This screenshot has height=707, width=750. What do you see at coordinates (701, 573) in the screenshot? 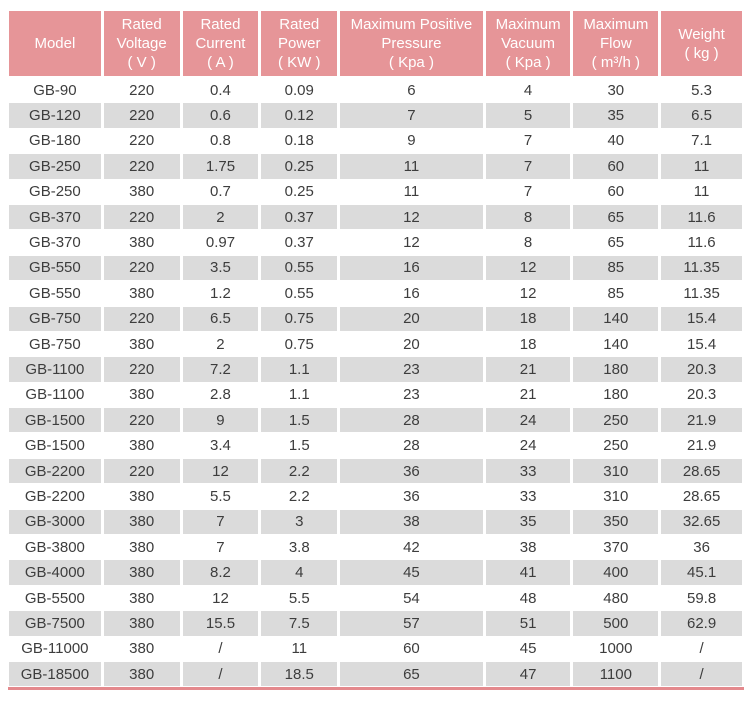
I see `cell-weight: 45.1` at bounding box center [701, 573].